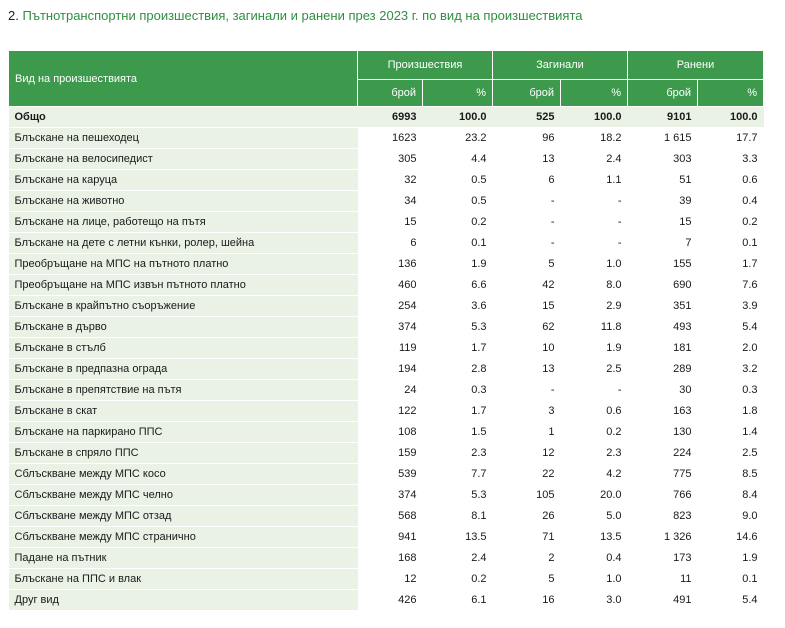 The height and width of the screenshot is (628, 785). Describe the element at coordinates (457, 495) in the screenshot. I see `cell: 5.3` at that location.